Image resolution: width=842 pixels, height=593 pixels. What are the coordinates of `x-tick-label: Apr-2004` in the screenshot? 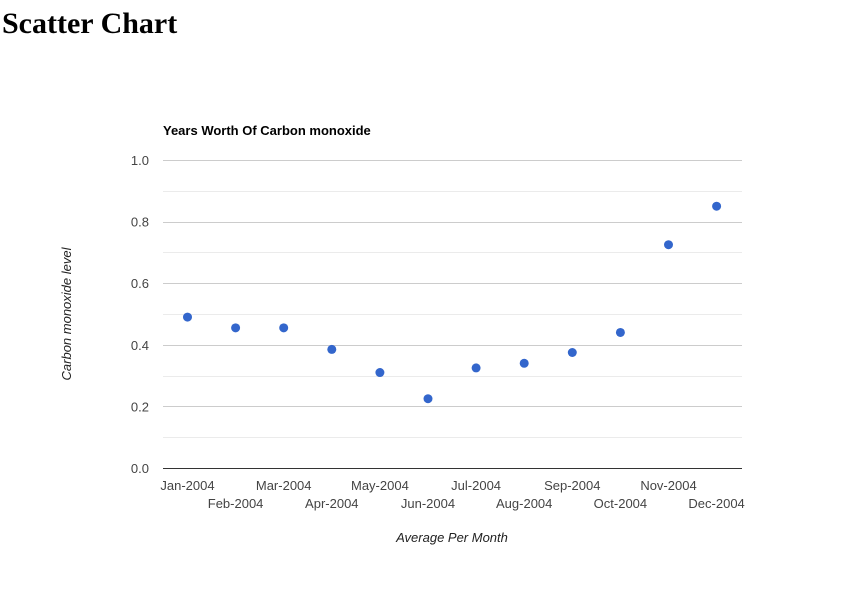 It's located at (331, 503).